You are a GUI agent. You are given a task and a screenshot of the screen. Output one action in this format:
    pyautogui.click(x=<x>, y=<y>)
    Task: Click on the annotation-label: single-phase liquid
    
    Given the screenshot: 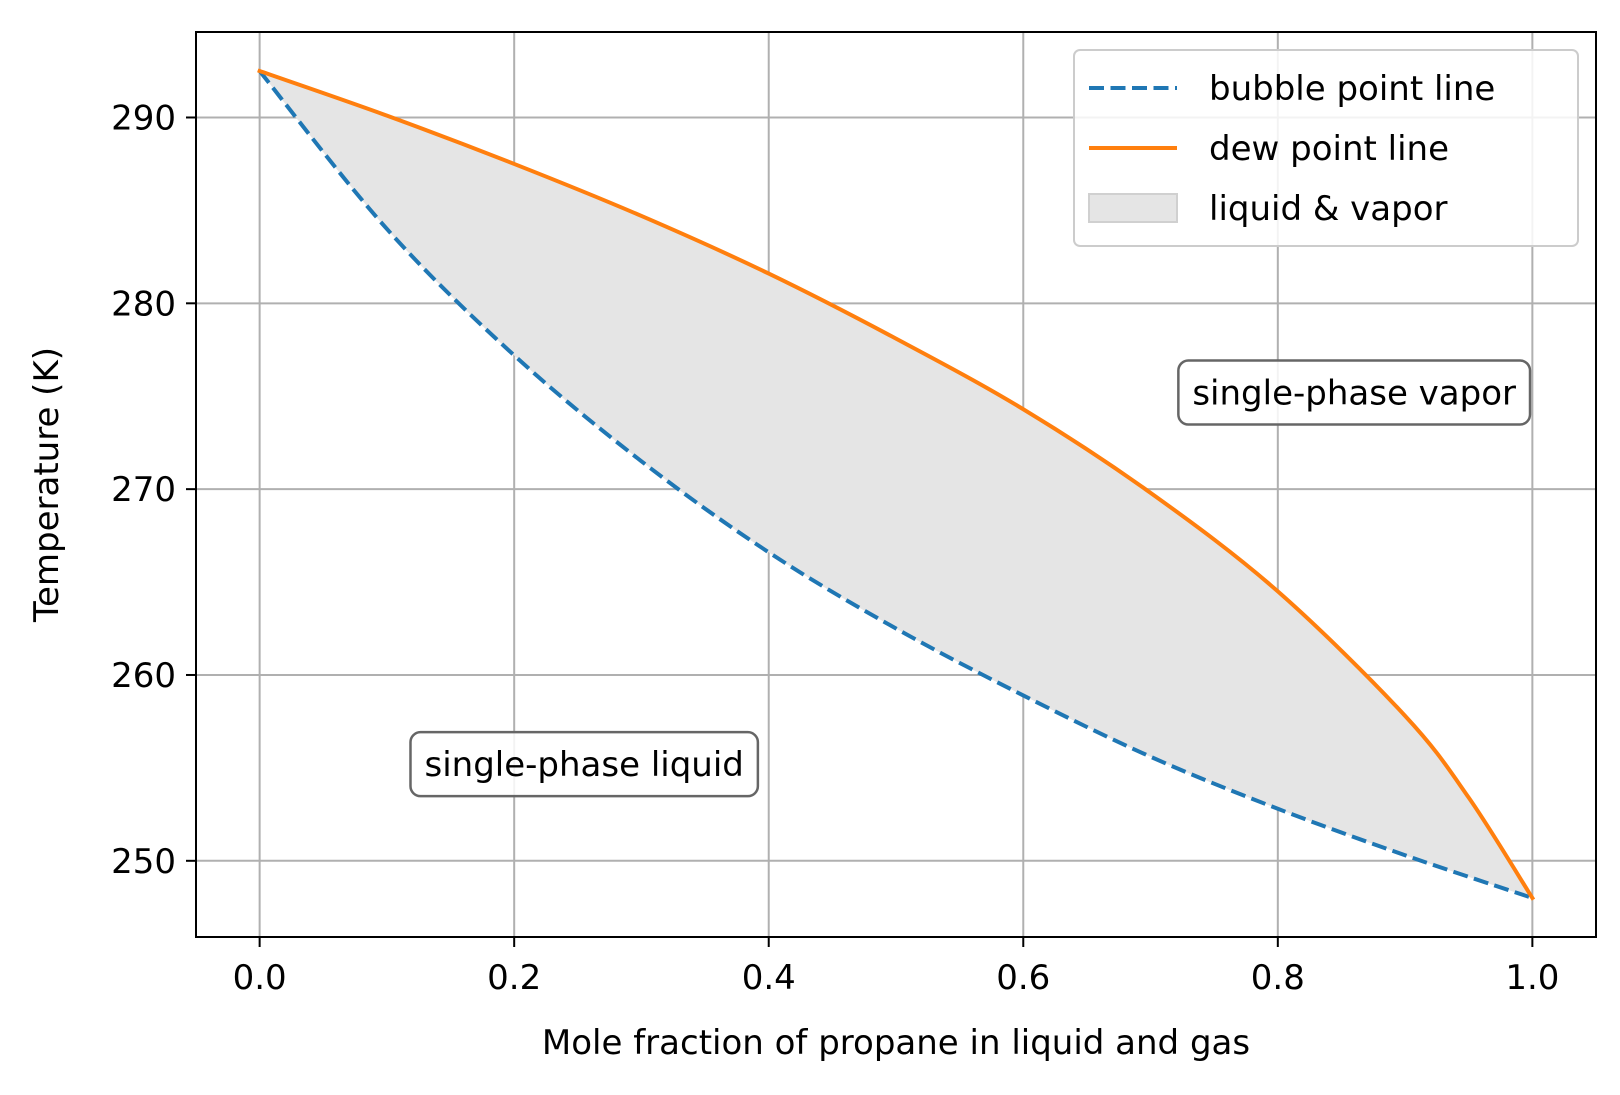 What is the action you would take?
    pyautogui.click(x=583, y=765)
    